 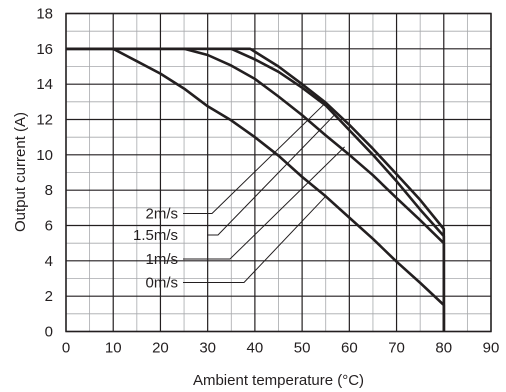 What do you see at coordinates (255, 348) in the screenshot?
I see `x-tick-label: 40` at bounding box center [255, 348].